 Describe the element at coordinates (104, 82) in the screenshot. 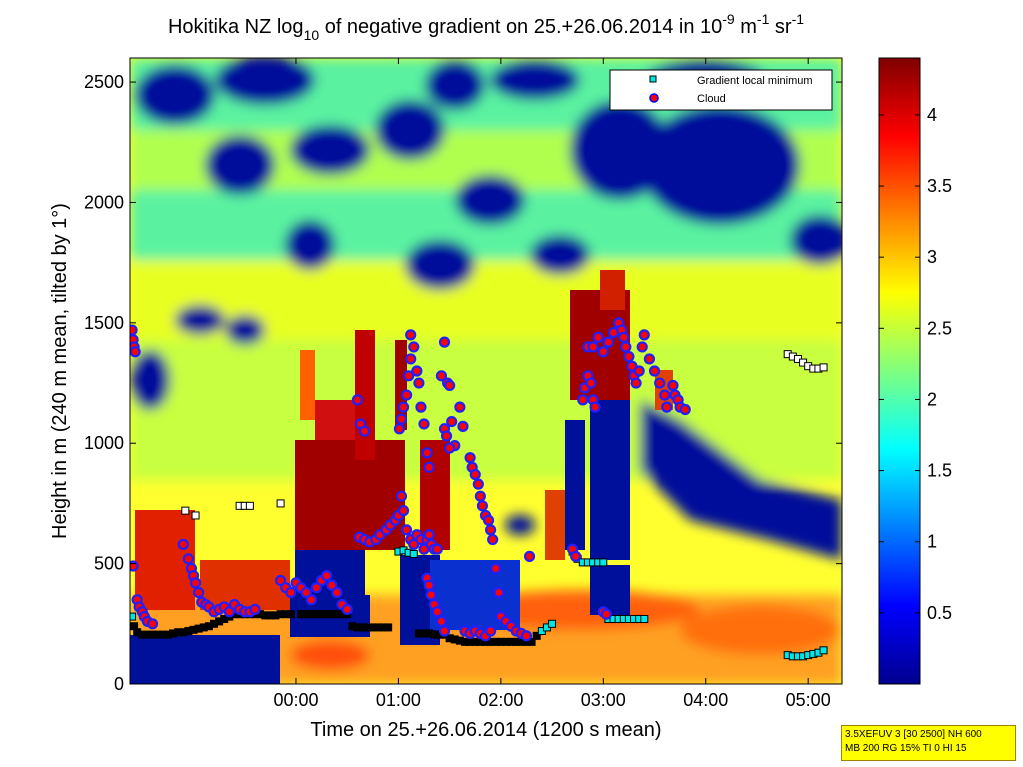

I see `y-tick-label: 2500` at that location.